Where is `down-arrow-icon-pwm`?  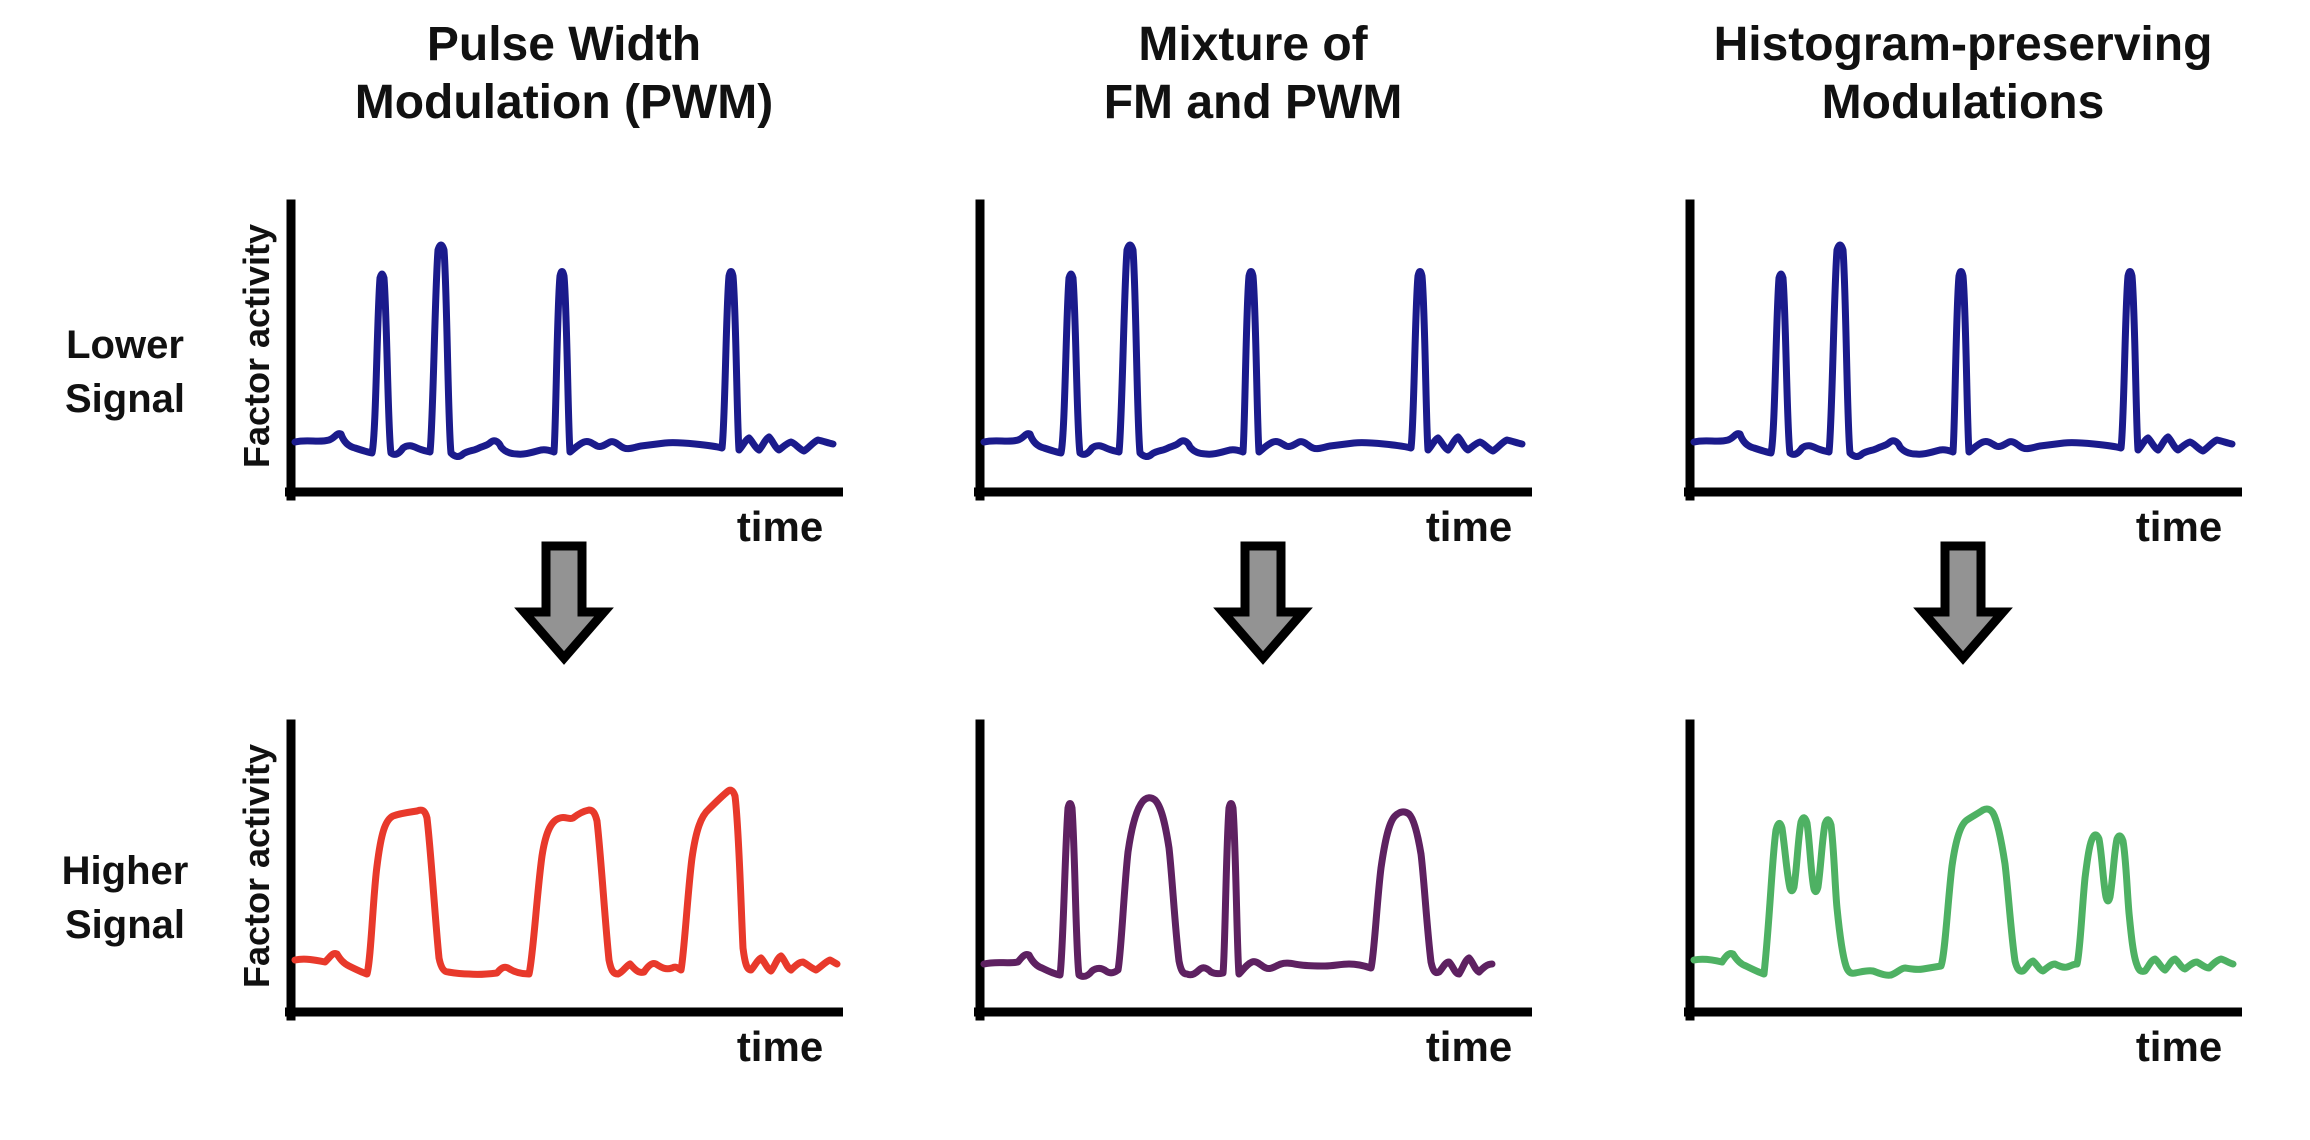 down-arrow-icon-pwm is located at coordinates (564, 603).